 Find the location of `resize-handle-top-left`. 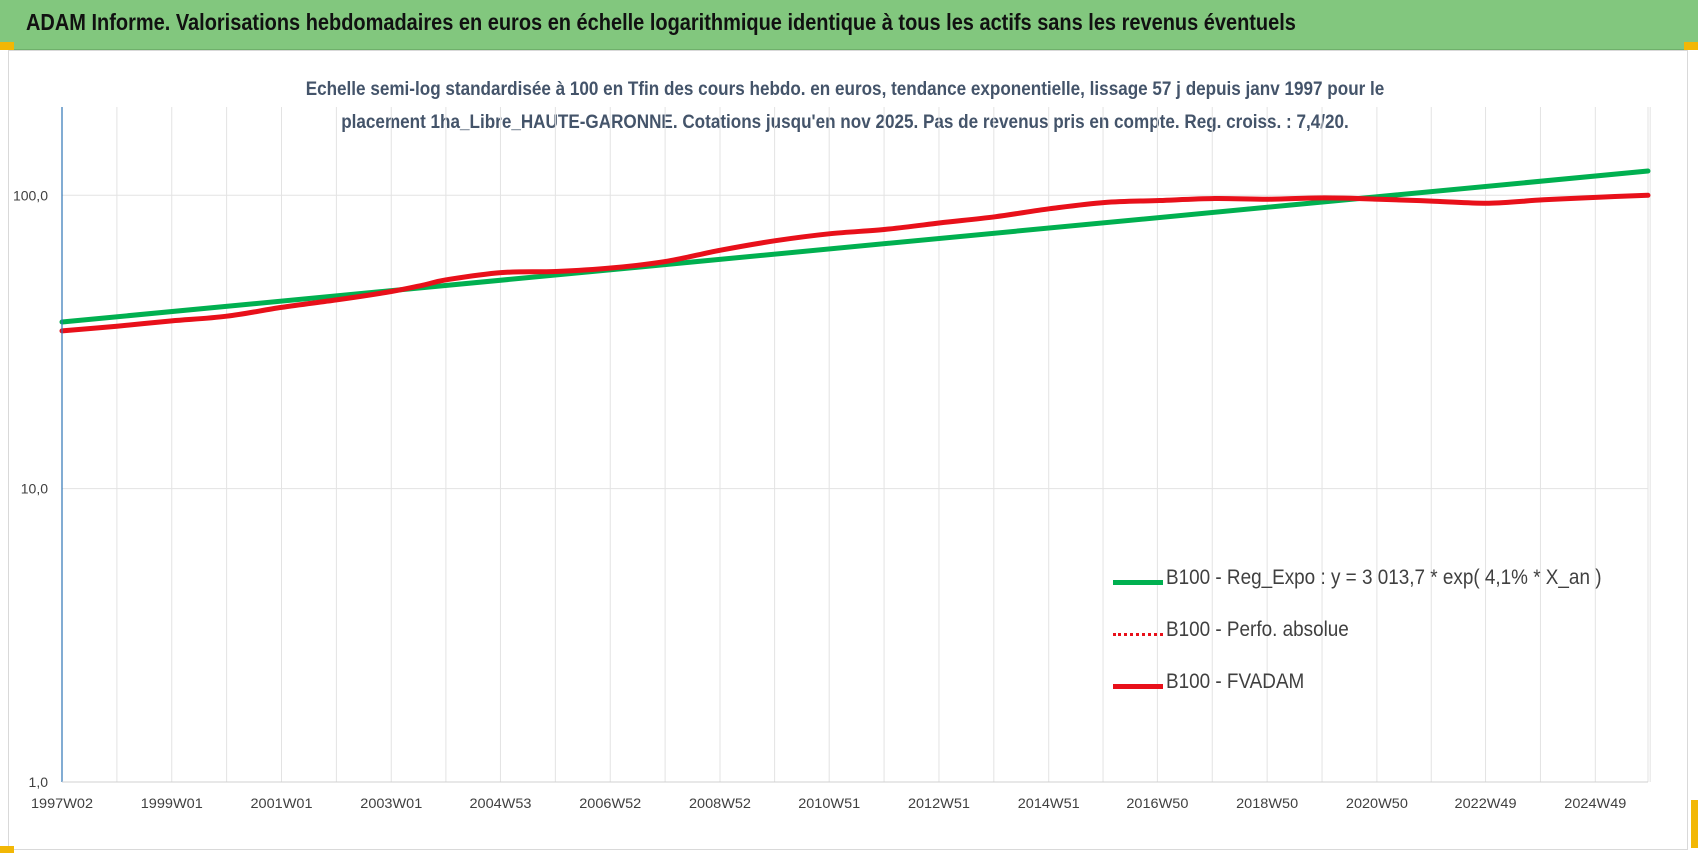

resize-handle-top-left is located at coordinates (7, 46).